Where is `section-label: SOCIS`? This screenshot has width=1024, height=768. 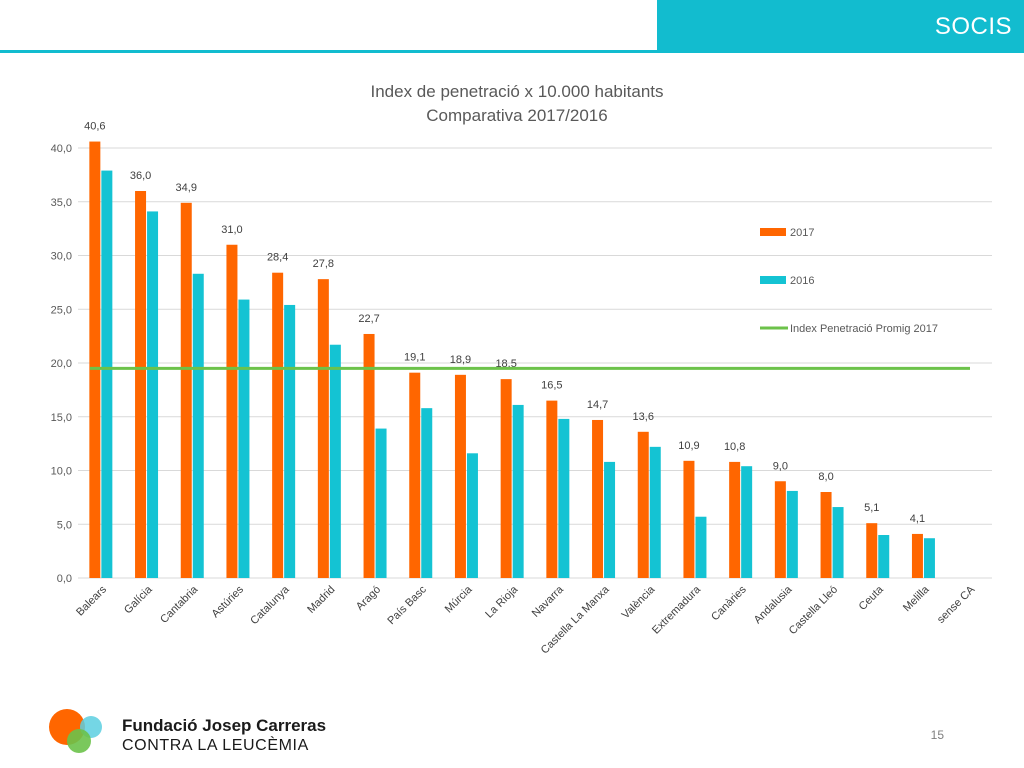
section-label: SOCIS is located at coordinates (973, 26).